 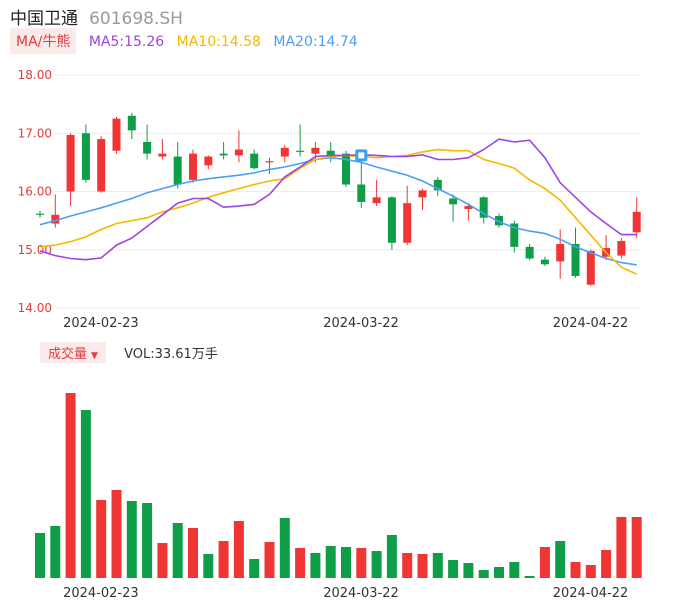 I want to click on stock-header: 中国卫通 601698.SH, so click(x=96, y=16).